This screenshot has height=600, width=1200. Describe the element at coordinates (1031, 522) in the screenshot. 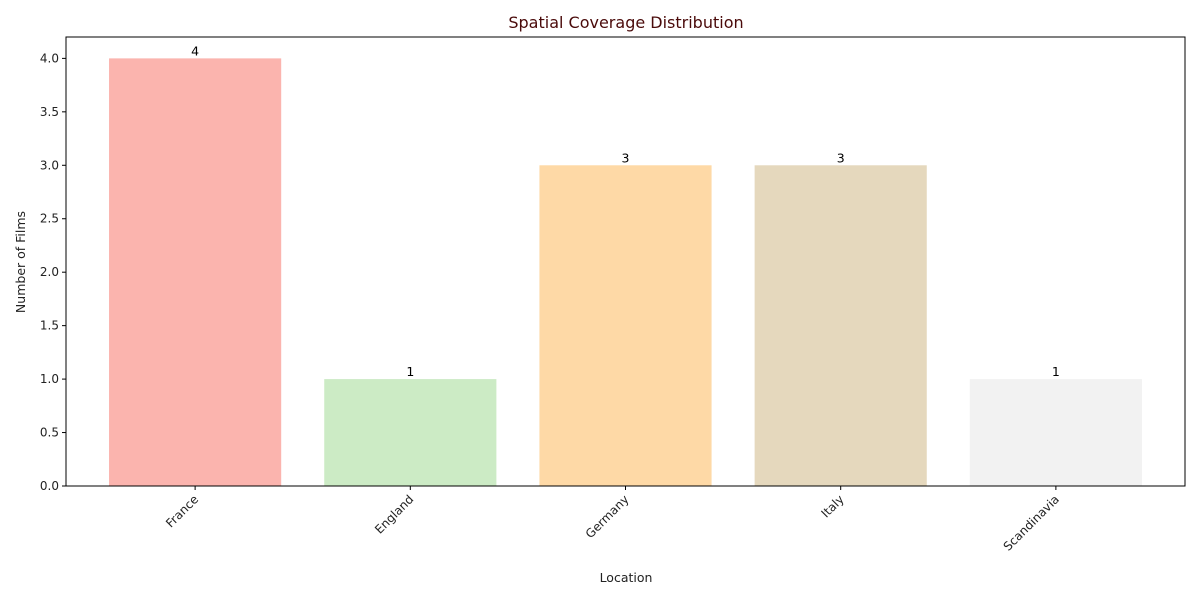

I see `x-tick-label: Scandinavia` at that location.